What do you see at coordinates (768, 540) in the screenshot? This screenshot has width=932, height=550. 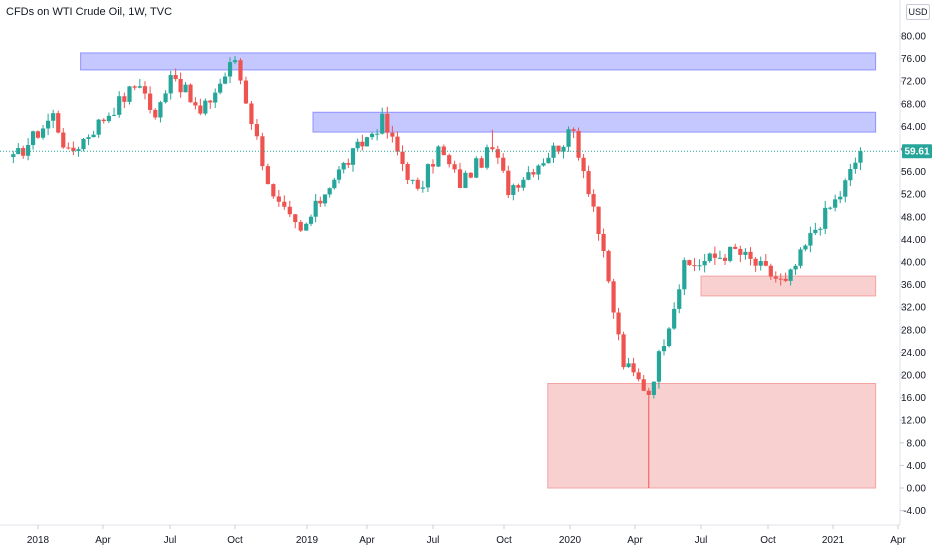 I see `time-tick-label: Oct` at bounding box center [768, 540].